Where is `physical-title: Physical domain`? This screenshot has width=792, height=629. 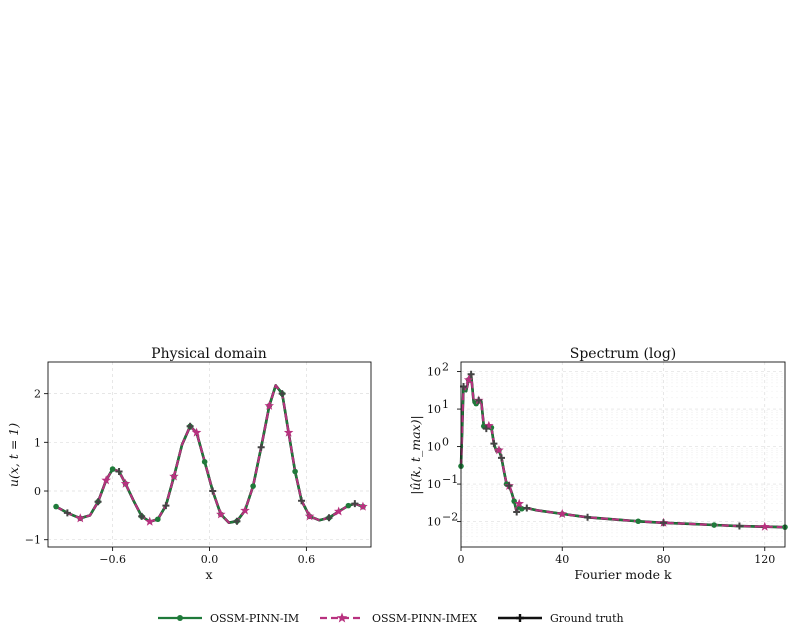
physical-title: Physical domain is located at coordinates (209, 354).